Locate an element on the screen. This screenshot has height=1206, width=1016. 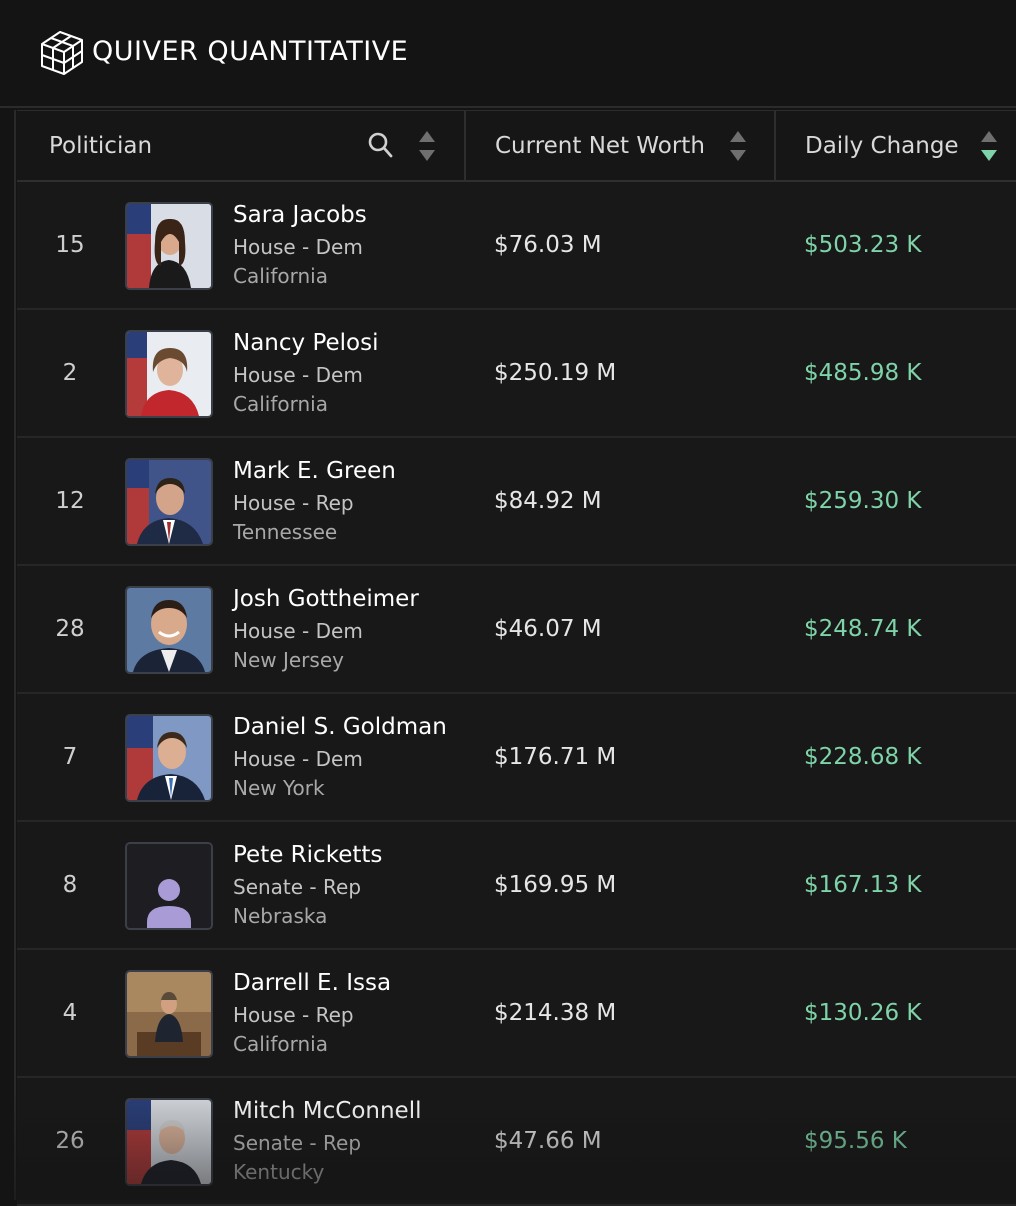
daily-change-value: $485.98 K is located at coordinates (863, 373).